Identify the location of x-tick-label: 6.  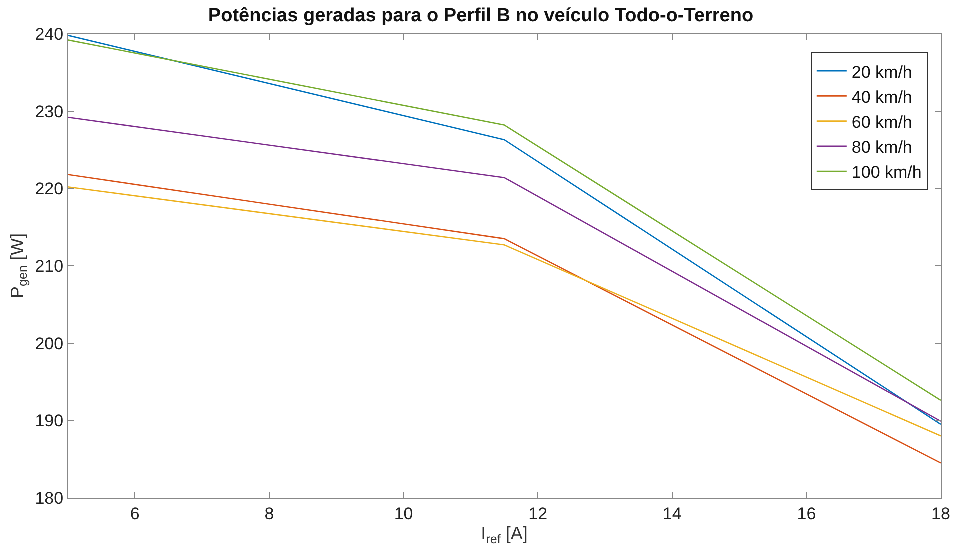
(135, 514).